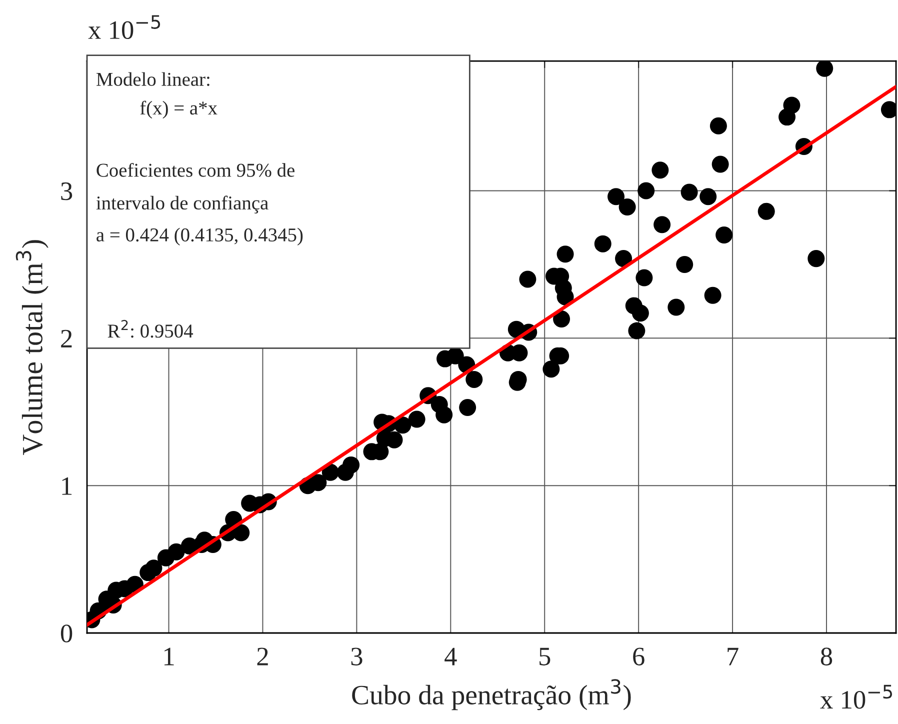 This screenshot has height=724, width=898. I want to click on annotation: f(x) = a*x, so click(179, 109).